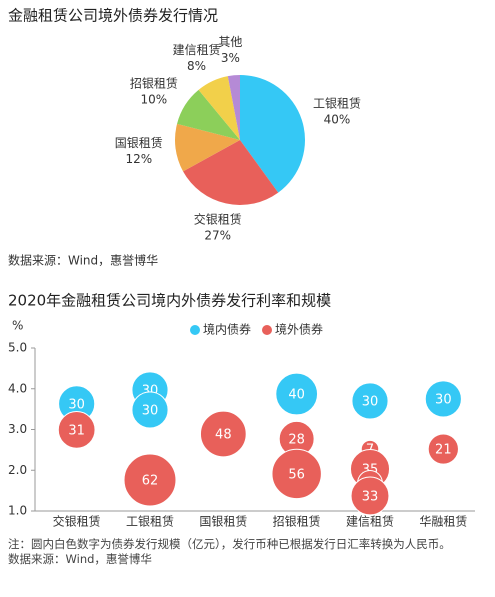 The height and width of the screenshot is (597, 495). Describe the element at coordinates (227, 329) in the screenshot. I see `legend-label: 境内债券` at that location.